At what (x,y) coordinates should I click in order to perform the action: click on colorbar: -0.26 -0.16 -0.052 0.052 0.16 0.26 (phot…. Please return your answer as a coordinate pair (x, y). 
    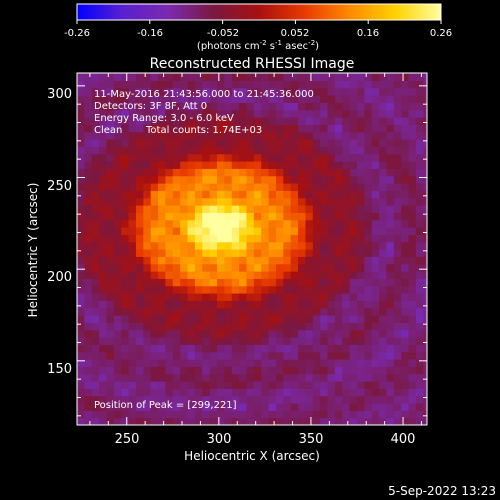
    Looking at the image, I should click on (258, 27).